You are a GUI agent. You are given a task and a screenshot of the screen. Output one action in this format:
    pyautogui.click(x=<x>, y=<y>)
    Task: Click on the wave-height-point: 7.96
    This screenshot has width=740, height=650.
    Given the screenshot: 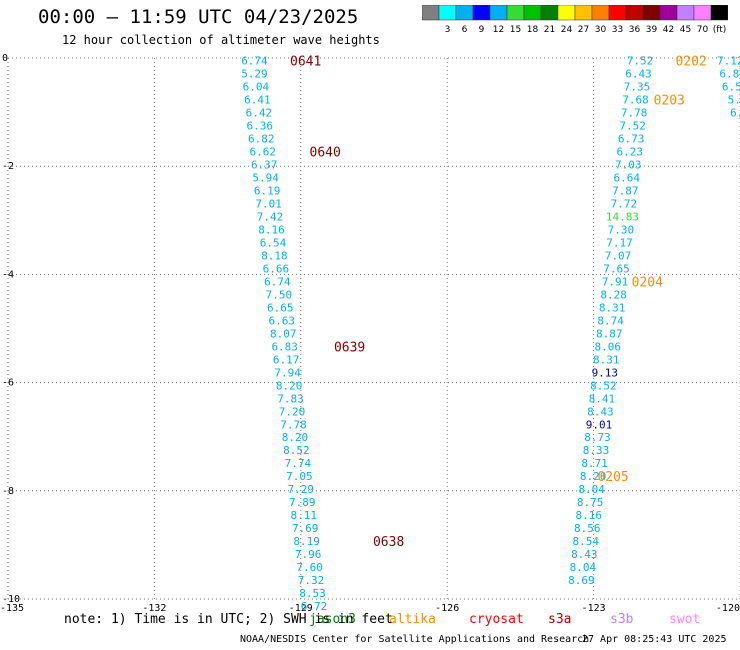 What is the action you would take?
    pyautogui.click(x=308, y=554)
    